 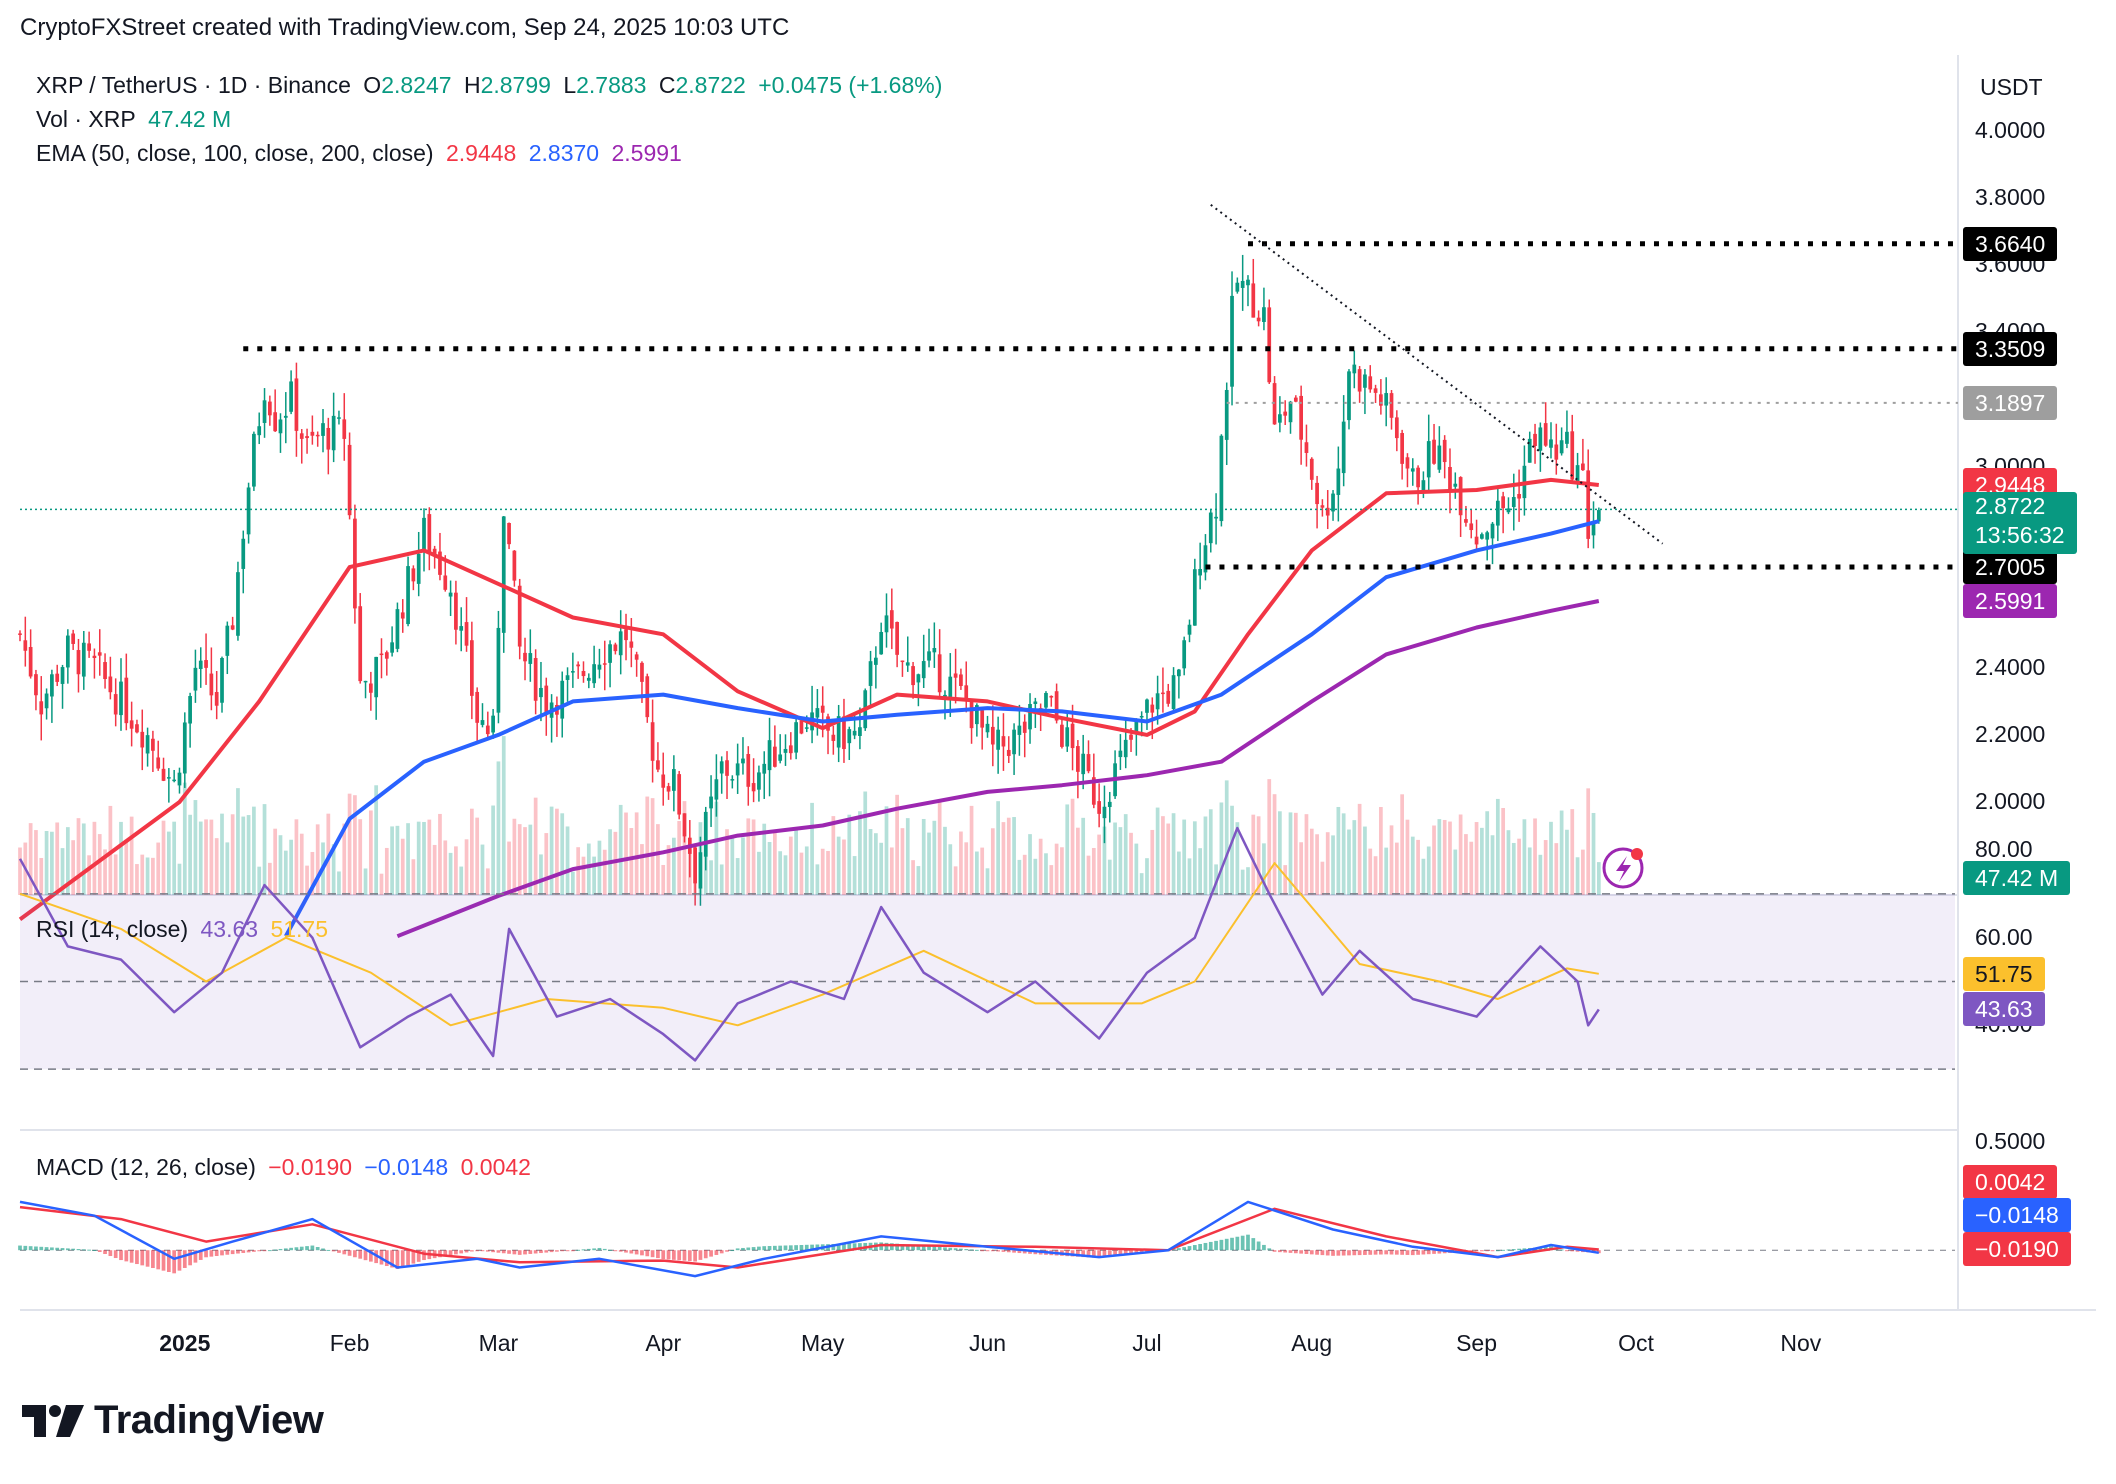 What do you see at coordinates (53, 1420) in the screenshot?
I see `tradingview-logo-icon` at bounding box center [53, 1420].